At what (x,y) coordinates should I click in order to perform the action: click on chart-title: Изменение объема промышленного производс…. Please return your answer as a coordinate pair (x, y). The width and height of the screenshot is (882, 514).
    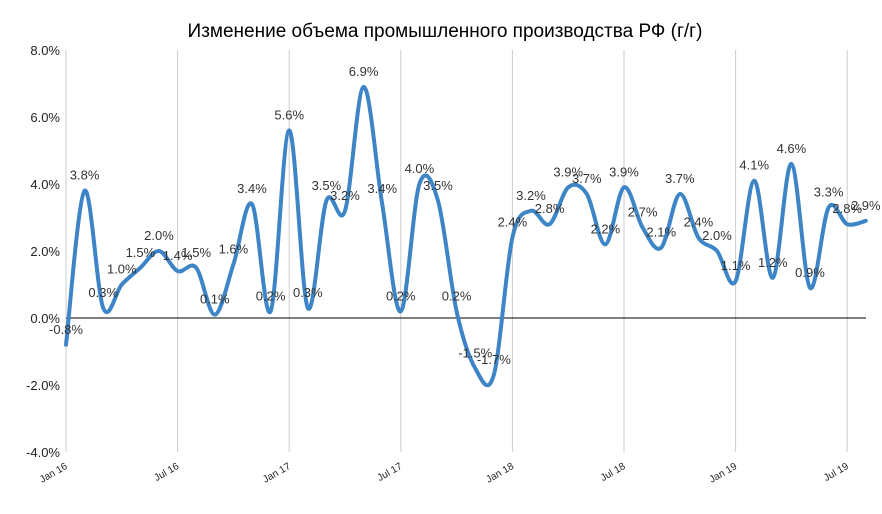
    Looking at the image, I should click on (445, 31).